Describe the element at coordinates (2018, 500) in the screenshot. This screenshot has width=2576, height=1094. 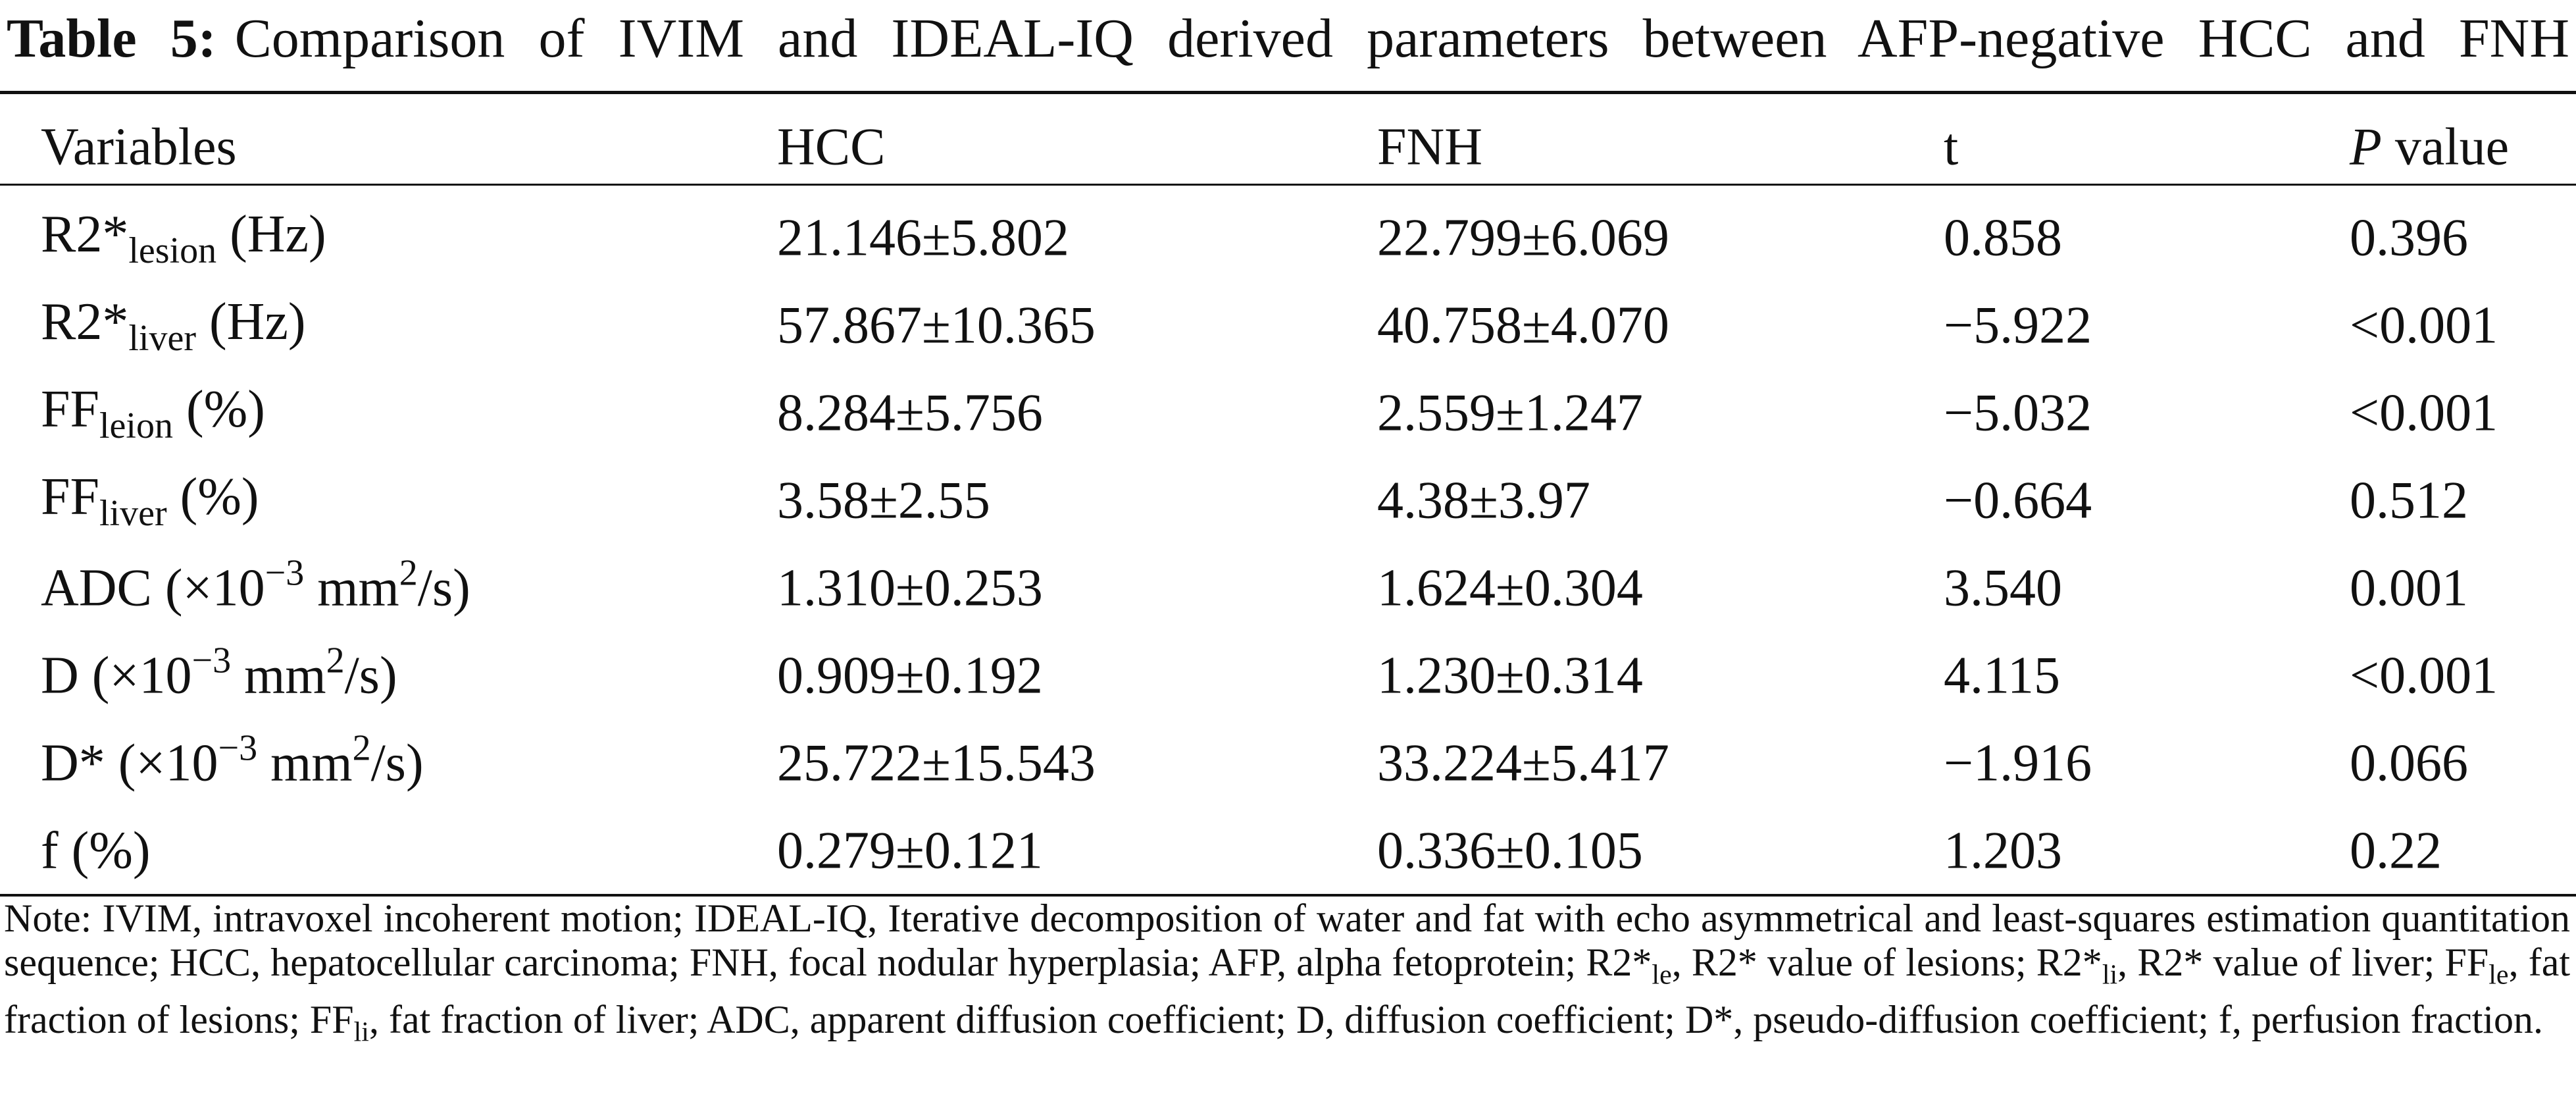
I see `cell-text: −0.664` at that location.